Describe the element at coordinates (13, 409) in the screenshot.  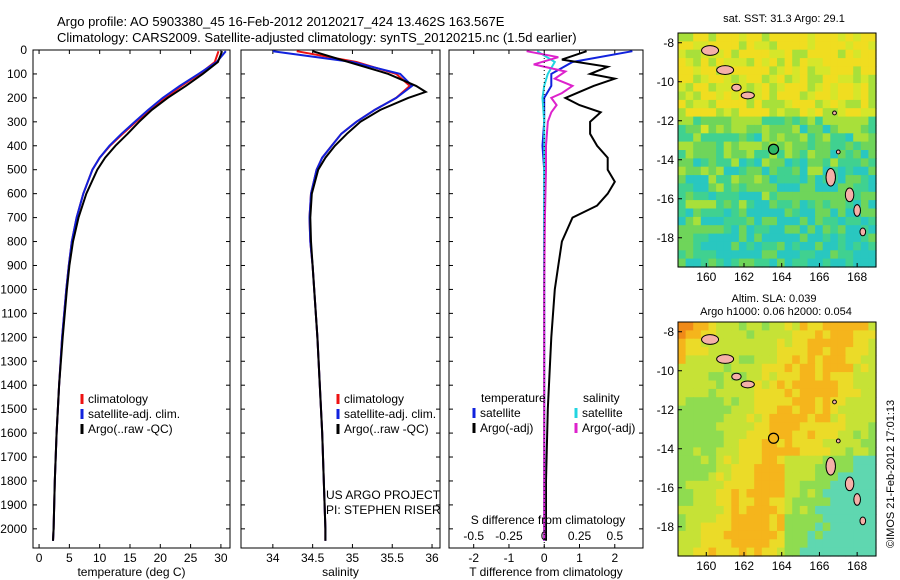
I see `y-tick-label: 1500` at that location.